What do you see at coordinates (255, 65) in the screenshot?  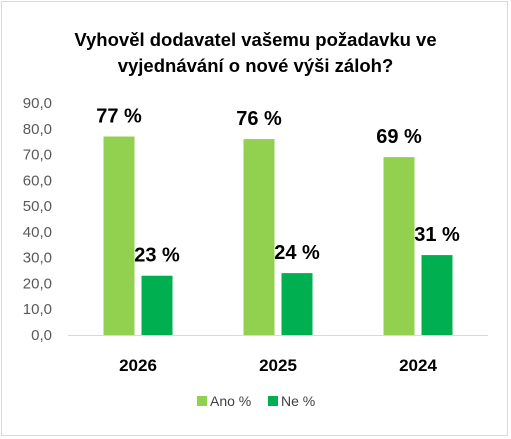 I see `chart-title-line-2: vyjednávání o nové výši záloh?` at bounding box center [255, 65].